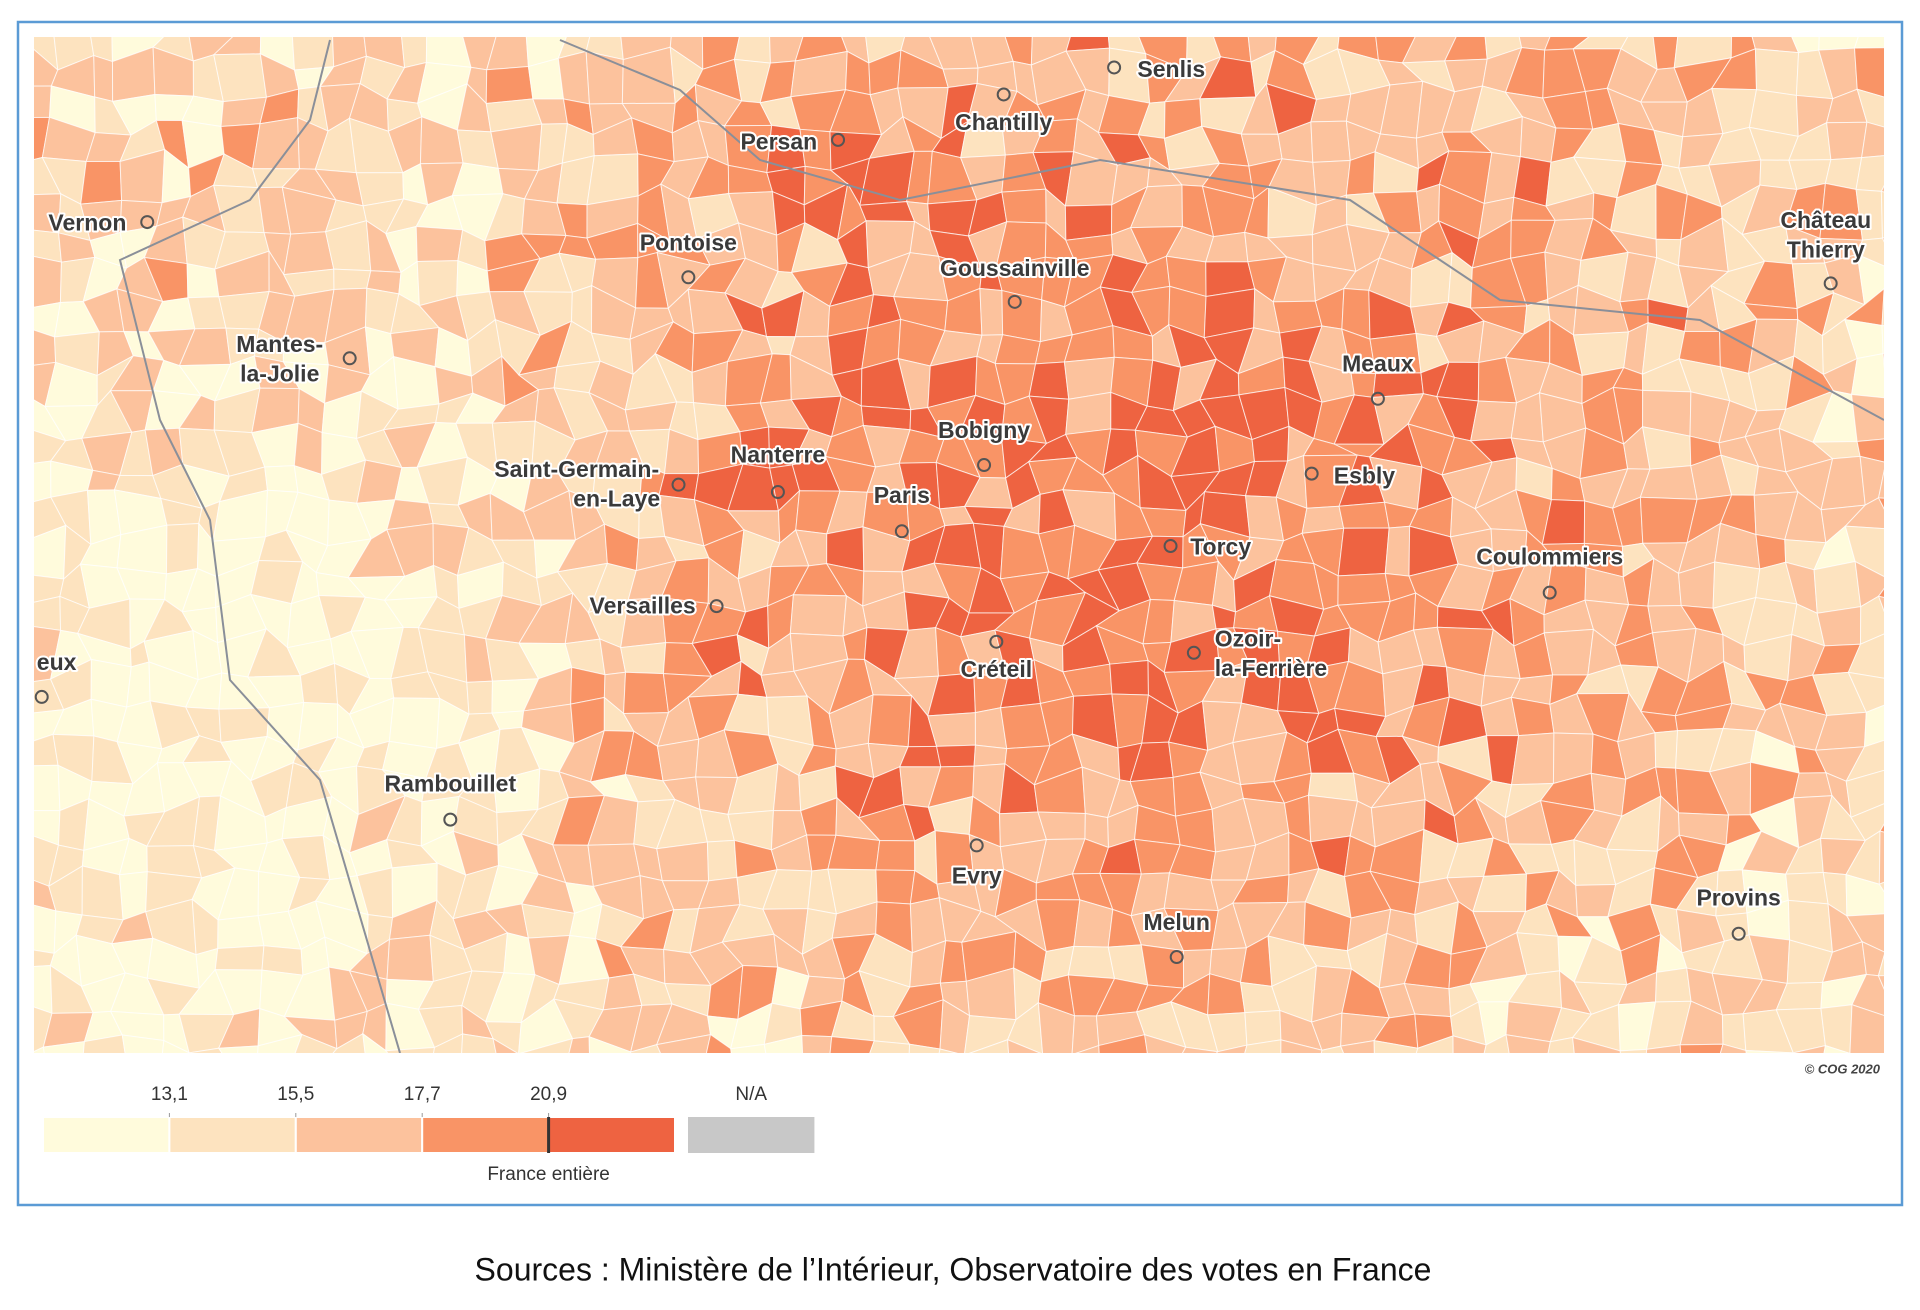 Image resolution: width=1920 pixels, height=1310 pixels. Describe the element at coordinates (1825, 220) in the screenshot. I see `city-label: Château` at that location.